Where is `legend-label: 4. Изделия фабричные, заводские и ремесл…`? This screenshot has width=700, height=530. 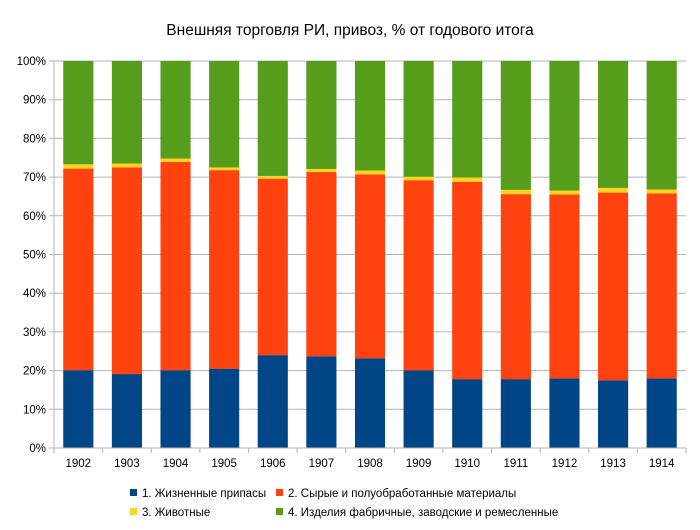
legend-label: 4. Изделия фабричные, заводские и ремесл… is located at coordinates (423, 513).